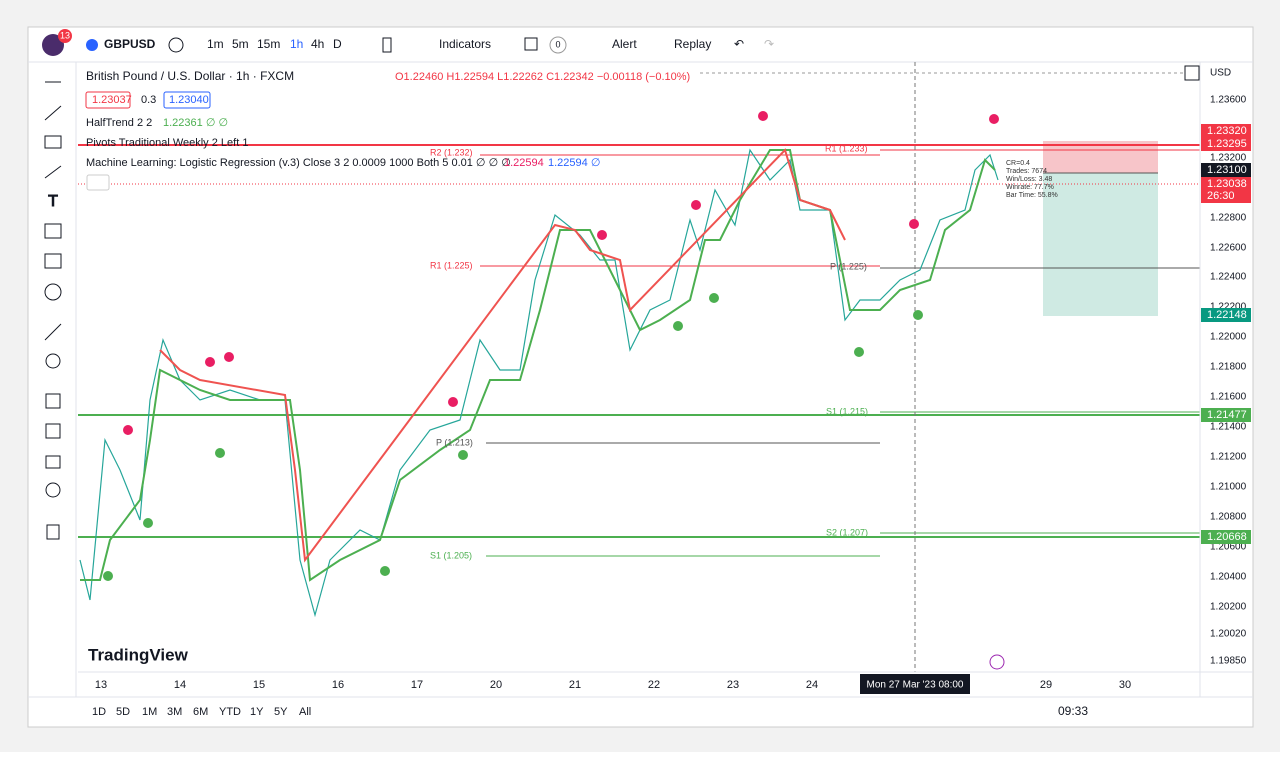 Image resolution: width=1280 pixels, height=757 pixels. I want to click on pivot-label: S1 (1.205), so click(451, 555).